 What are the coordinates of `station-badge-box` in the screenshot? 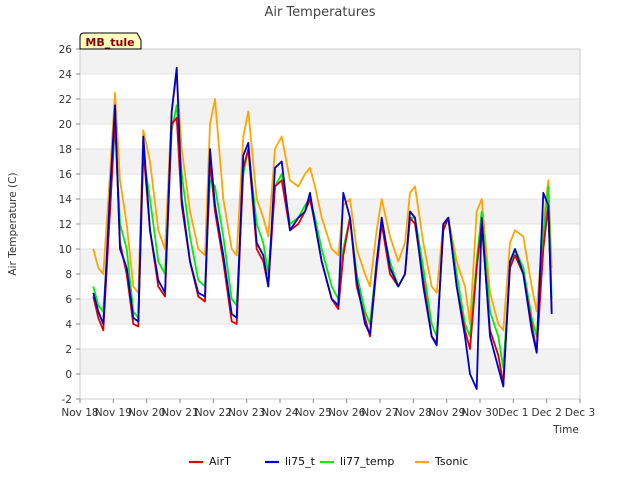 It's located at (110, 41).